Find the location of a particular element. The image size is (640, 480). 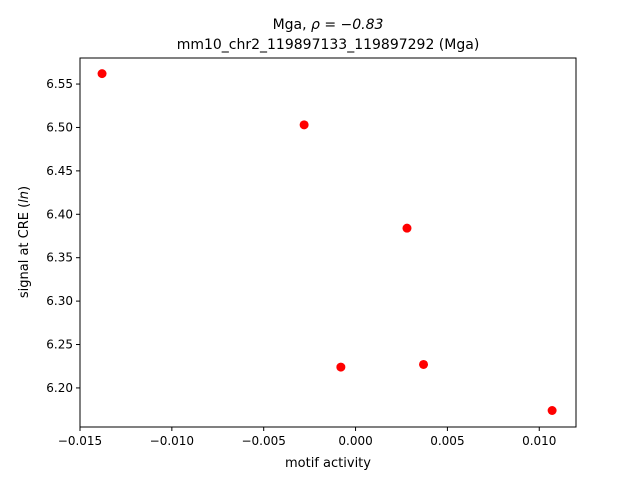

x-tick-label: −0.005 is located at coordinates (263, 441).